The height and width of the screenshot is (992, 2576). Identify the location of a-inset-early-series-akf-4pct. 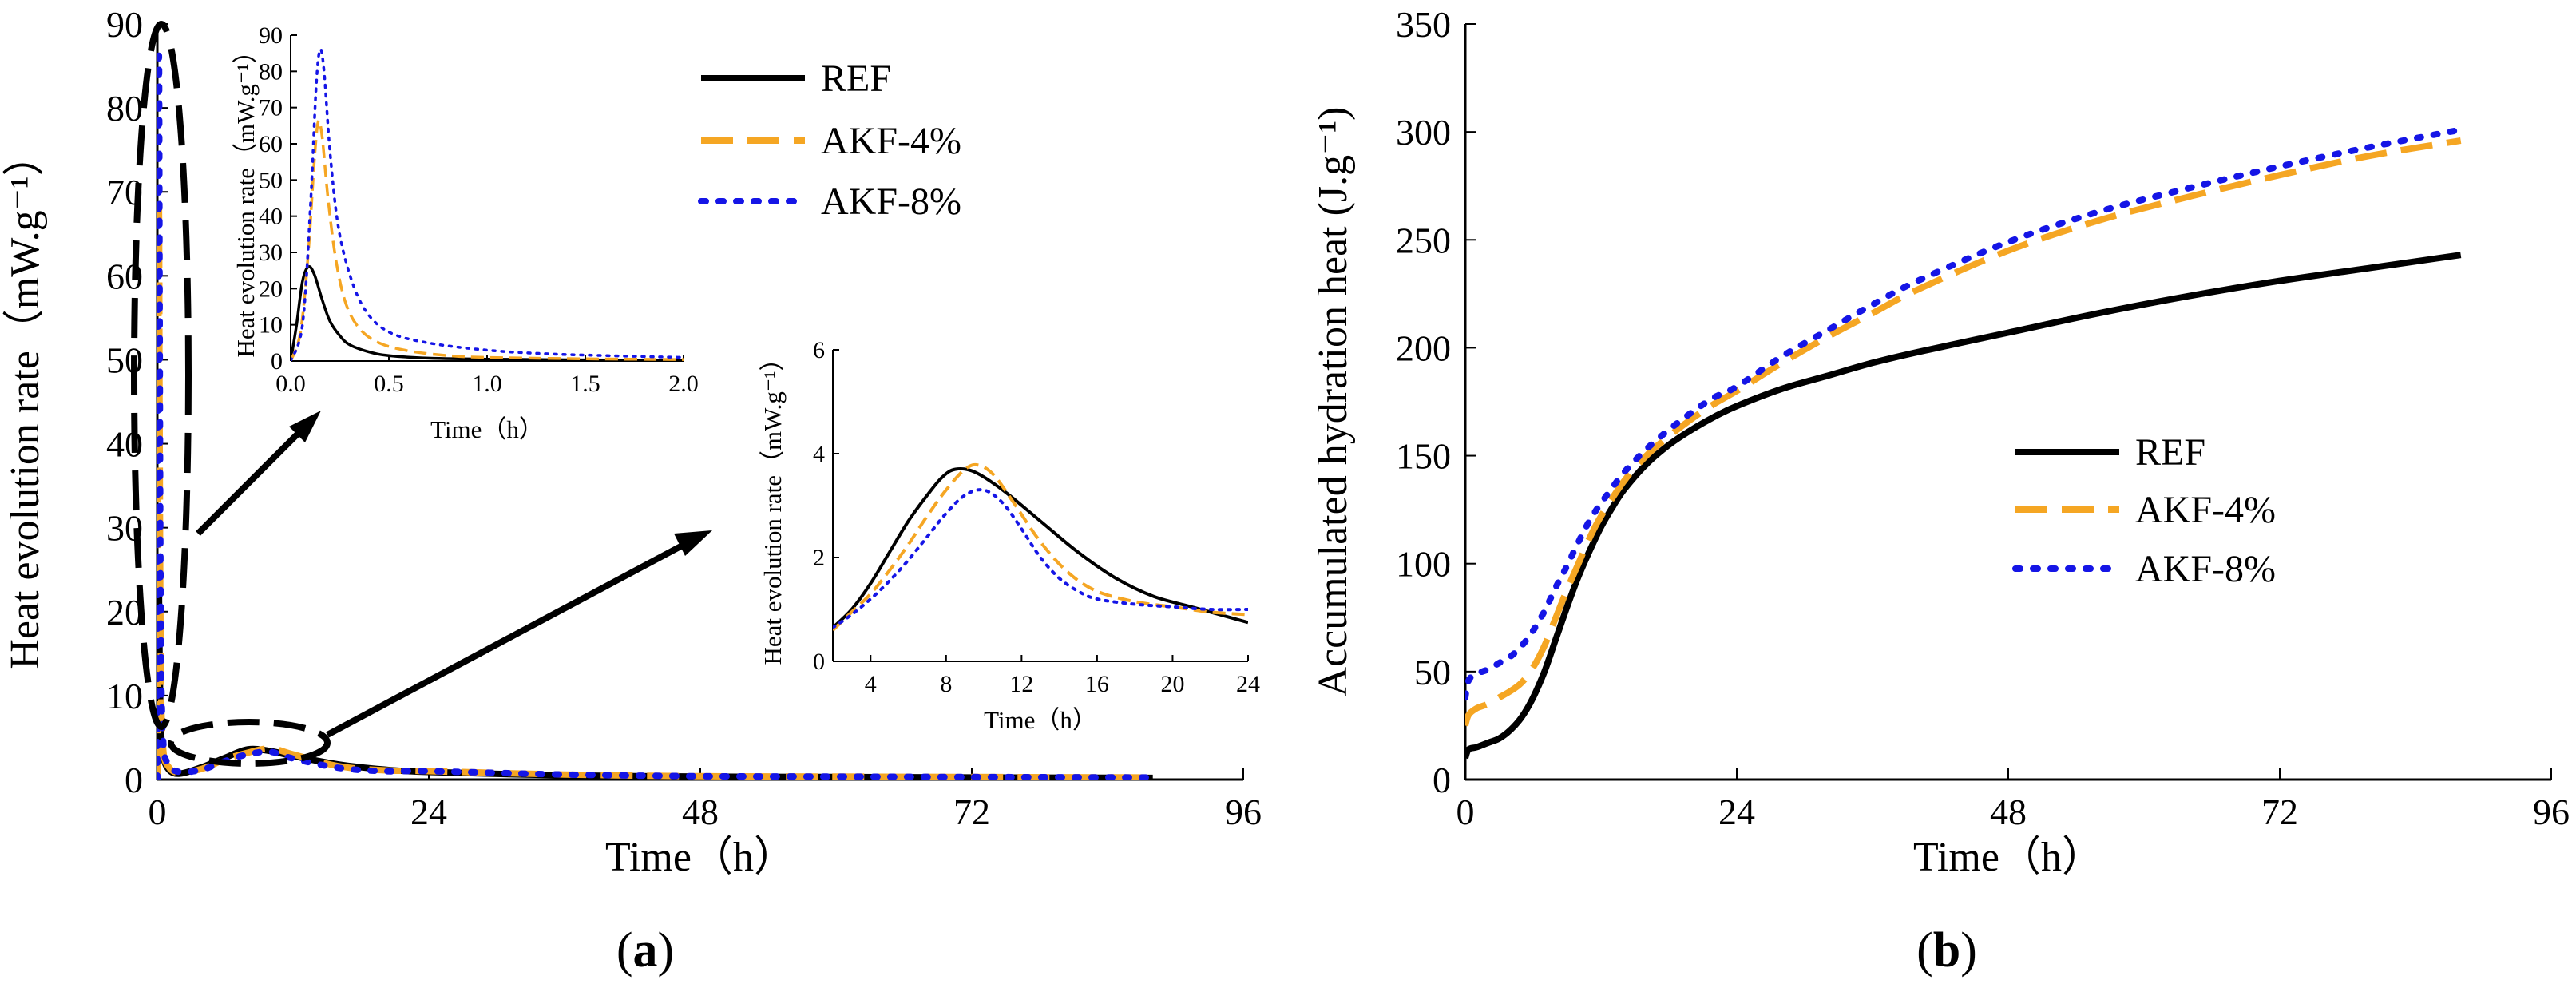
(488, 240).